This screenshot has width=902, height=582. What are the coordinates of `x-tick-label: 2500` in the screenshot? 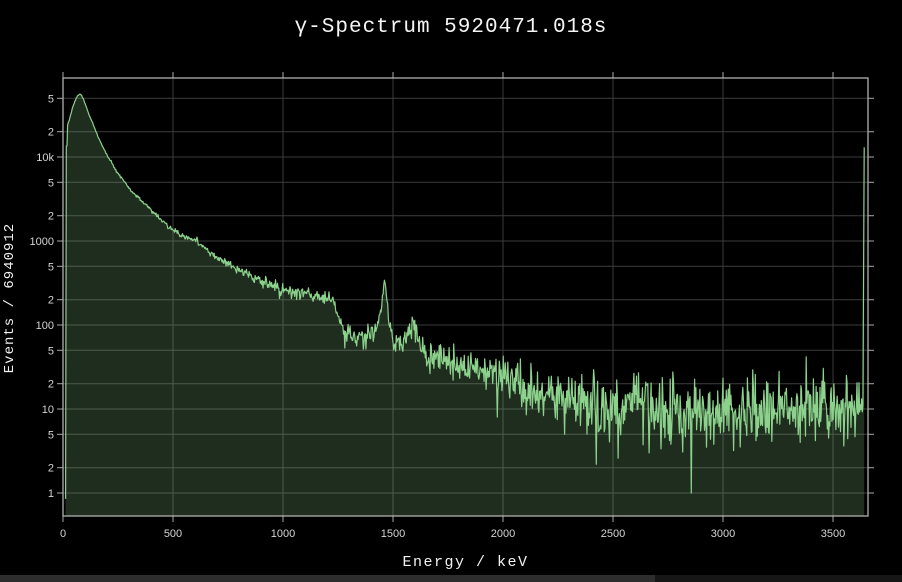 It's located at (613, 534).